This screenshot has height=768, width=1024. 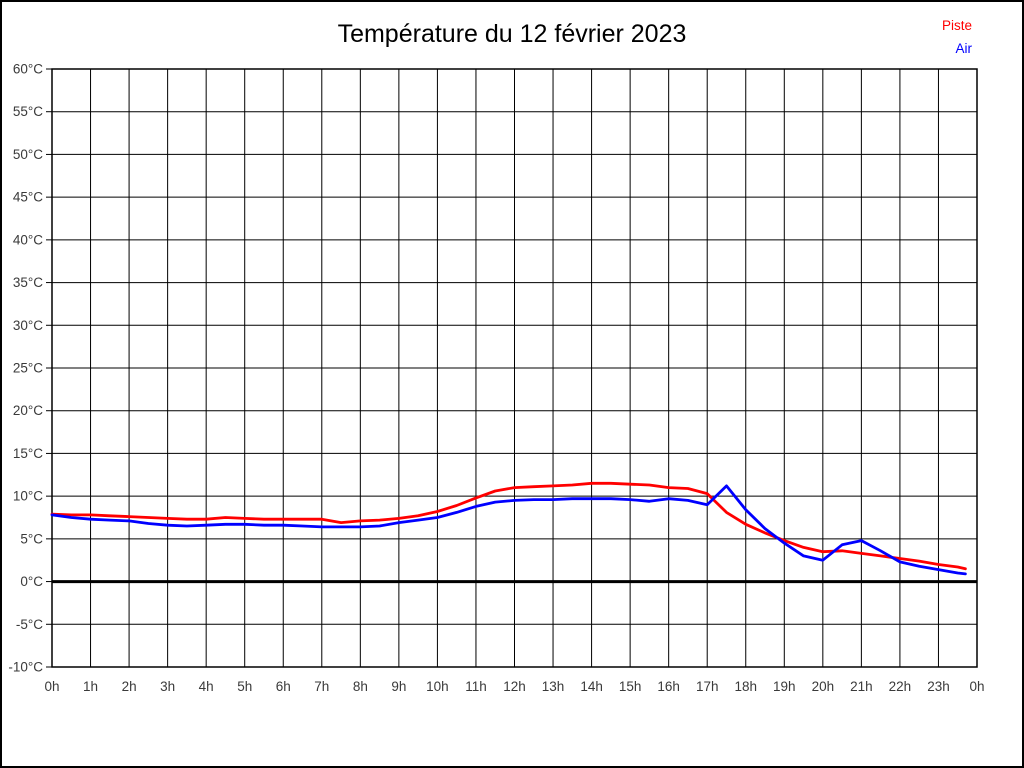 What do you see at coordinates (29, 624) in the screenshot?
I see `y-axis-label: -5°C` at bounding box center [29, 624].